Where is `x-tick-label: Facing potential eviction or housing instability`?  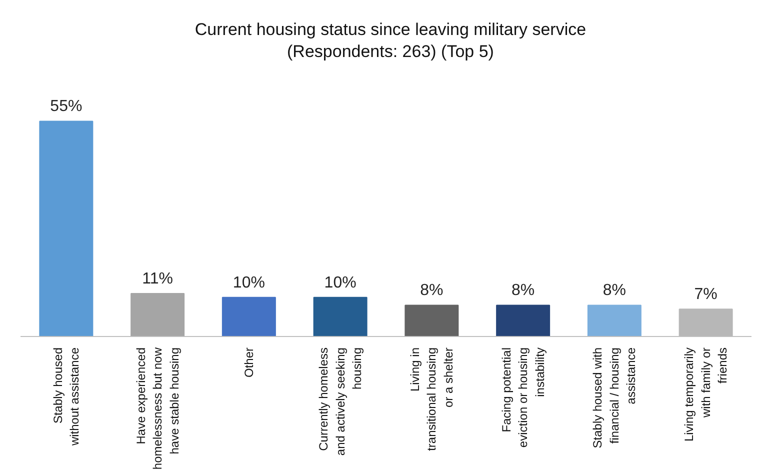 x-tick-label: Facing potential eviction or housing instability is located at coordinates (523, 397).